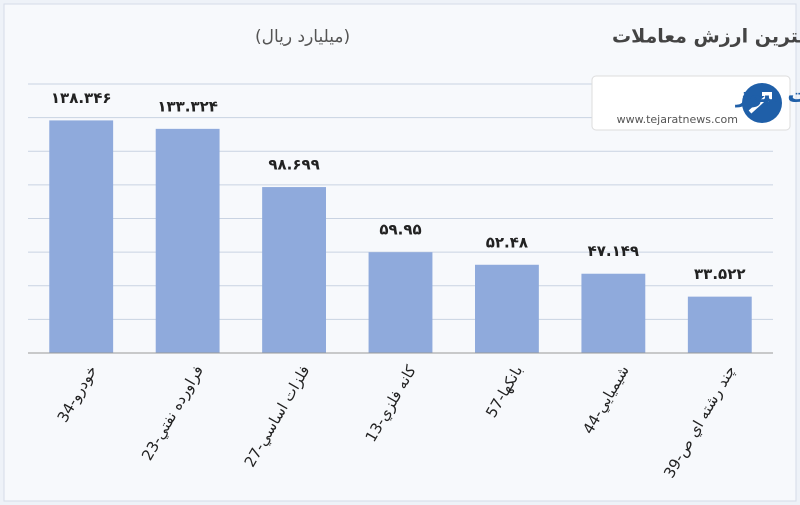 Image resolution: width=800 pixels, height=505 pixels. Describe the element at coordinates (507, 242) in the screenshot. I see `data-label: ۵۲.۴۸` at that location.